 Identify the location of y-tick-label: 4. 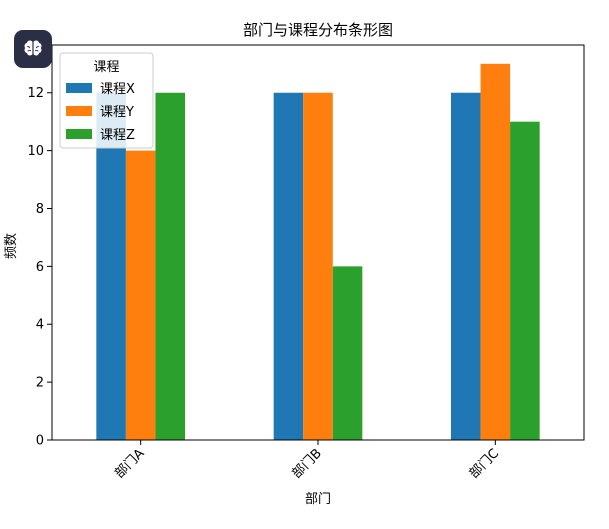
(40, 325).